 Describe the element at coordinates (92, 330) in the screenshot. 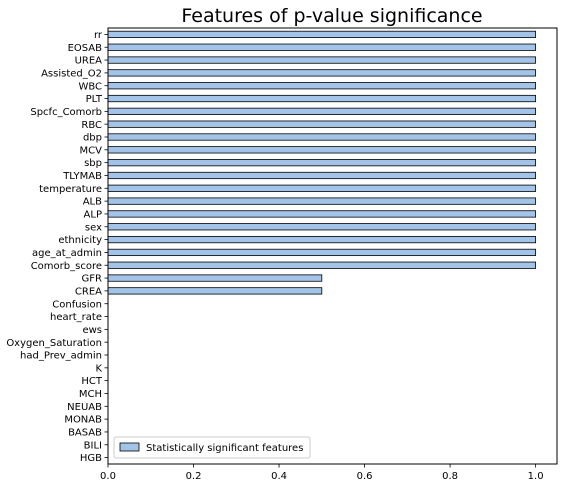

I see `y-tick-label: ews` at that location.